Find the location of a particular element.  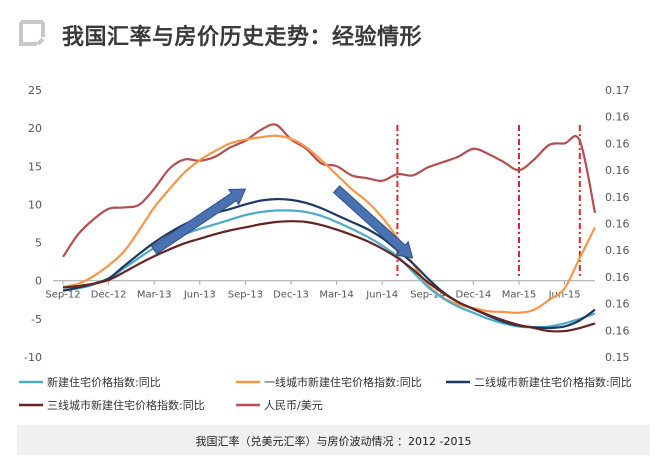

header-frame-icon is located at coordinates (32, 33).